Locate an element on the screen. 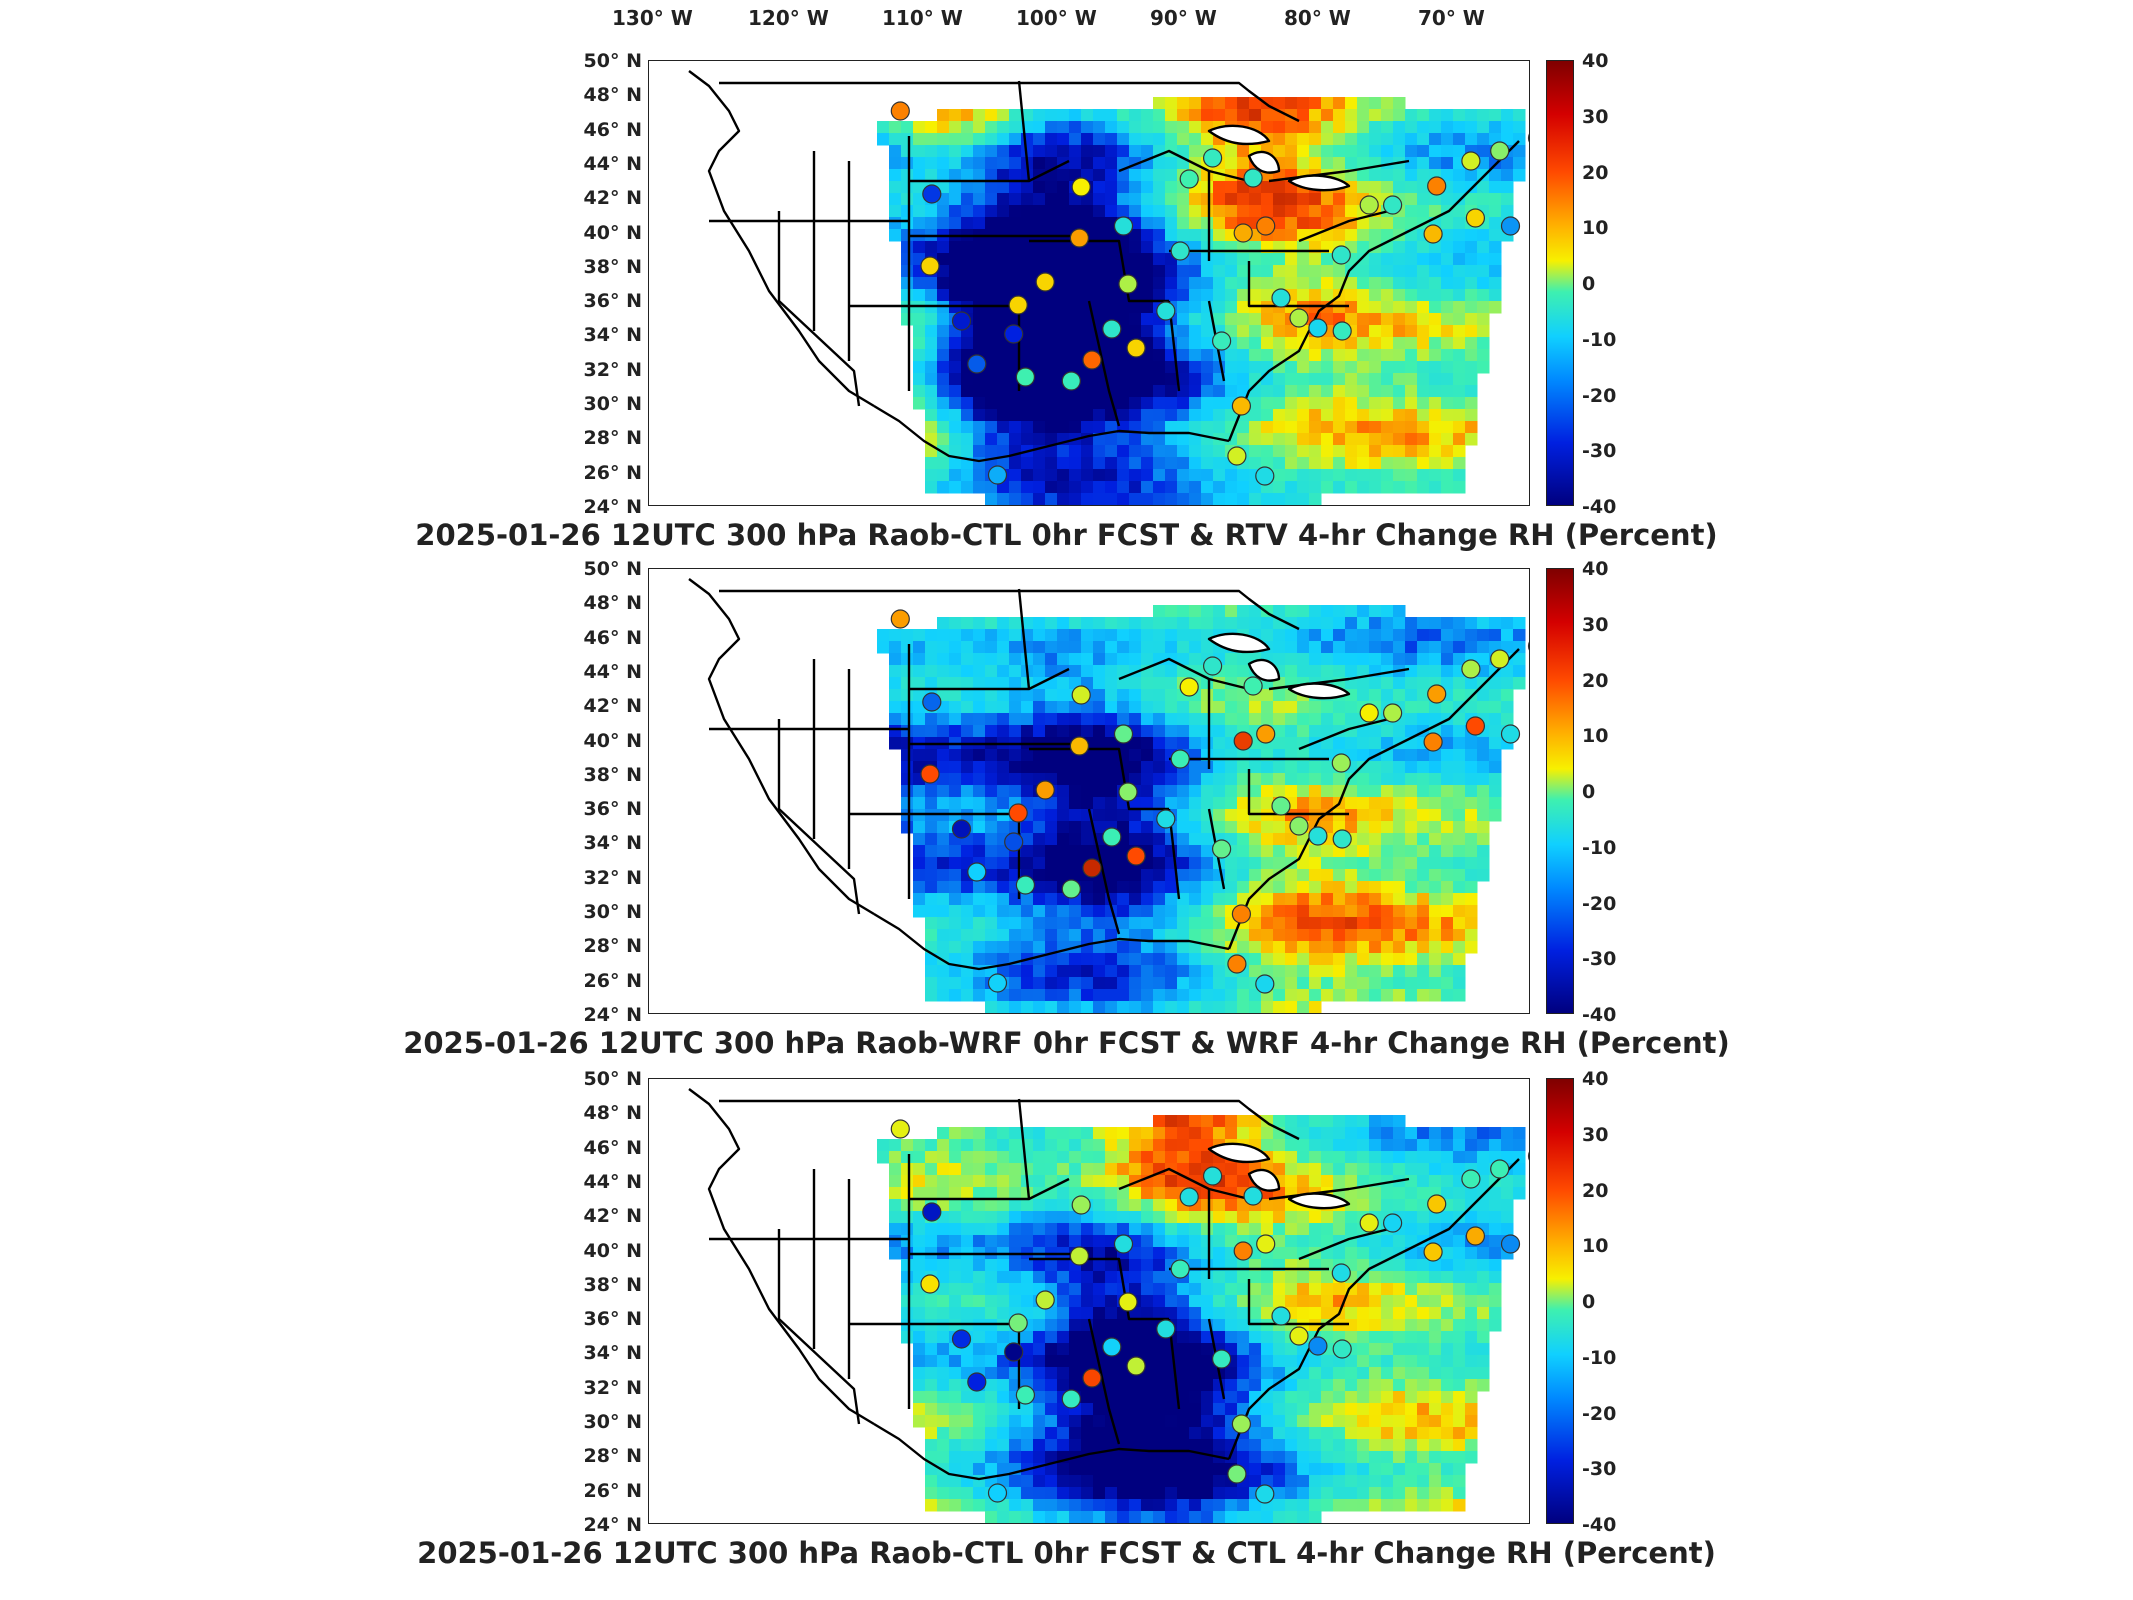  longitude-label: 120° W is located at coordinates (788, 18).